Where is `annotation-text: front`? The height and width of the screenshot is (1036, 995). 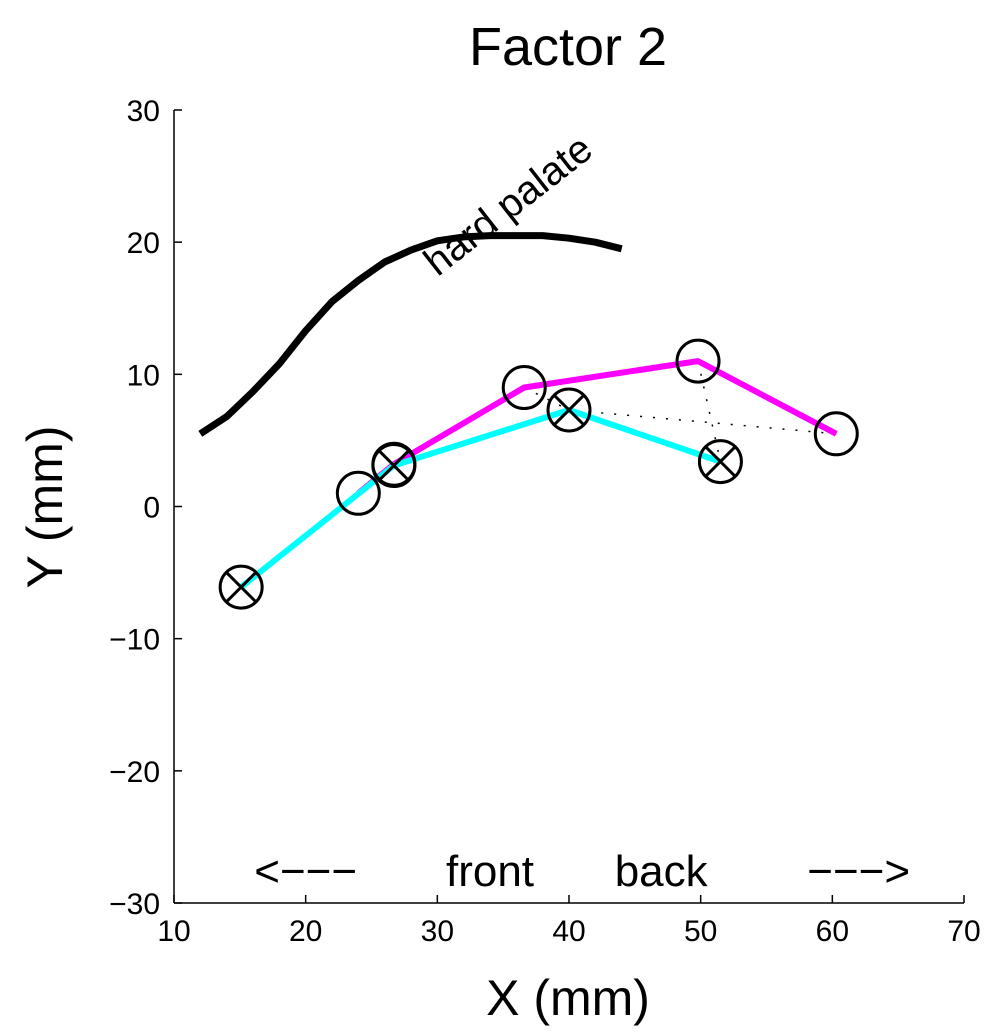 annotation-text: front is located at coordinates (490, 871).